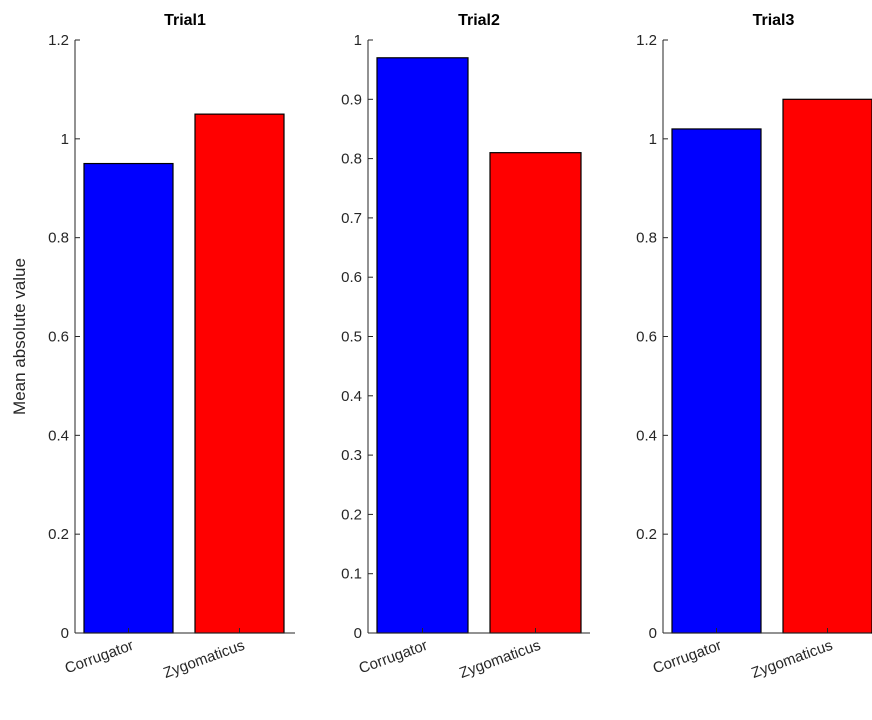  What do you see at coordinates (351, 455) in the screenshot?
I see `y-tick-label: 0.3` at bounding box center [351, 455].